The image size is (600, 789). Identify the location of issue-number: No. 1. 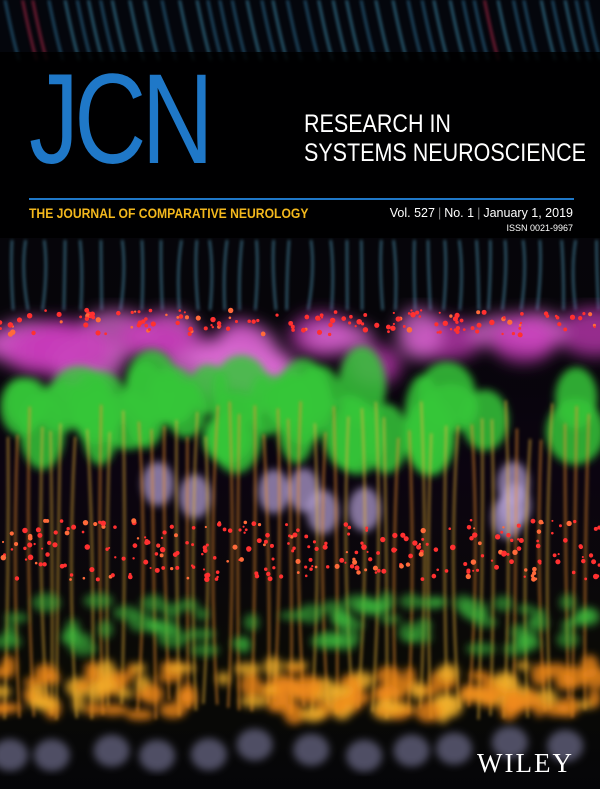
(459, 213).